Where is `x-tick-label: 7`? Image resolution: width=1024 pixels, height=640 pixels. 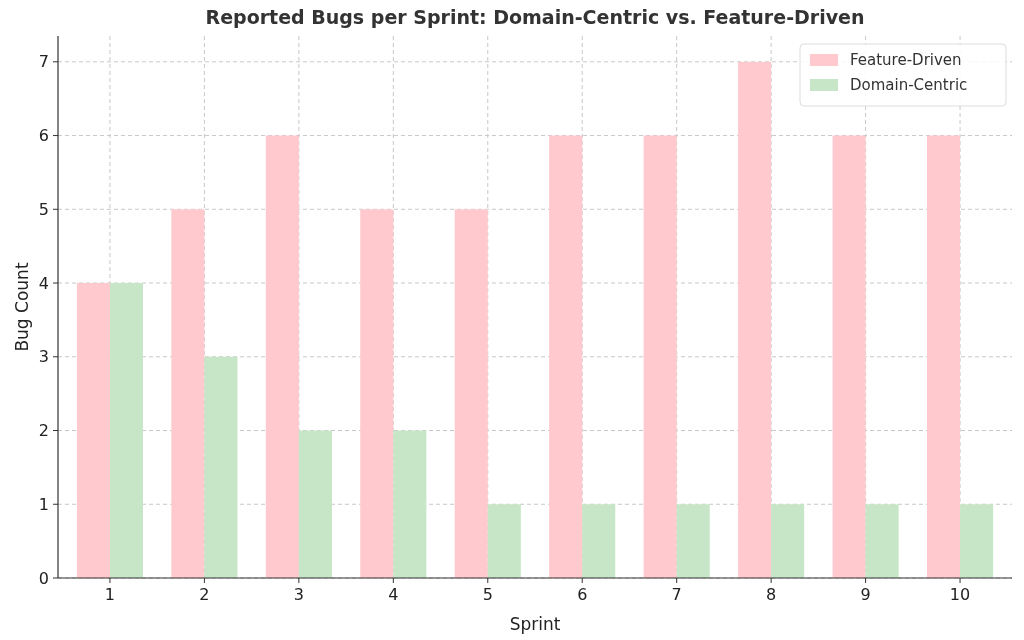 x-tick-label: 7 is located at coordinates (676, 594).